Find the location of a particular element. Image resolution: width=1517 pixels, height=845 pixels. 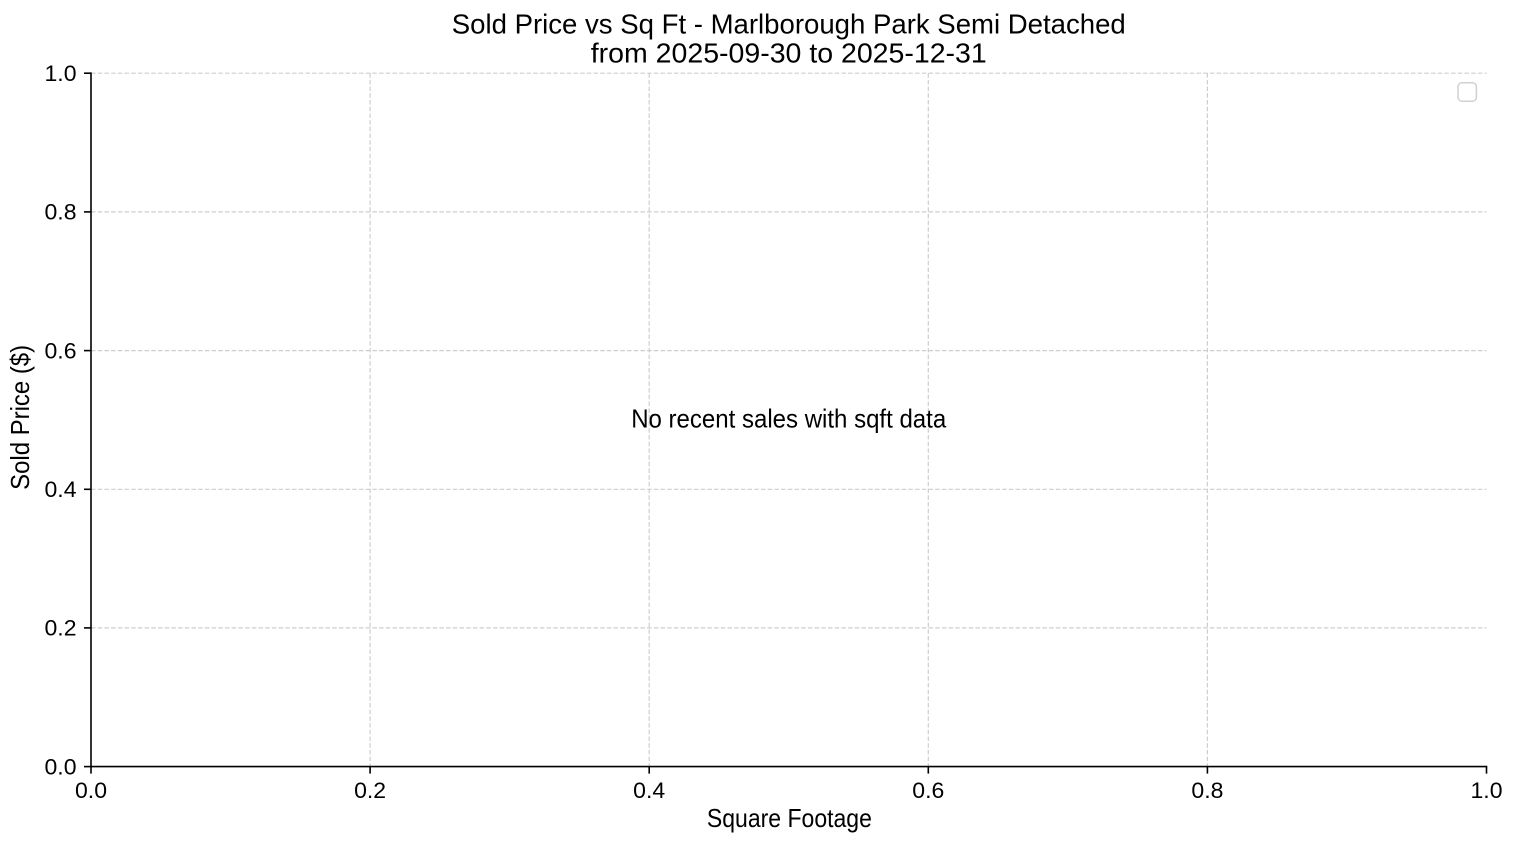

svg-text: from 2025-09-30 to 2025-12-31 is located at coordinates (789, 53).